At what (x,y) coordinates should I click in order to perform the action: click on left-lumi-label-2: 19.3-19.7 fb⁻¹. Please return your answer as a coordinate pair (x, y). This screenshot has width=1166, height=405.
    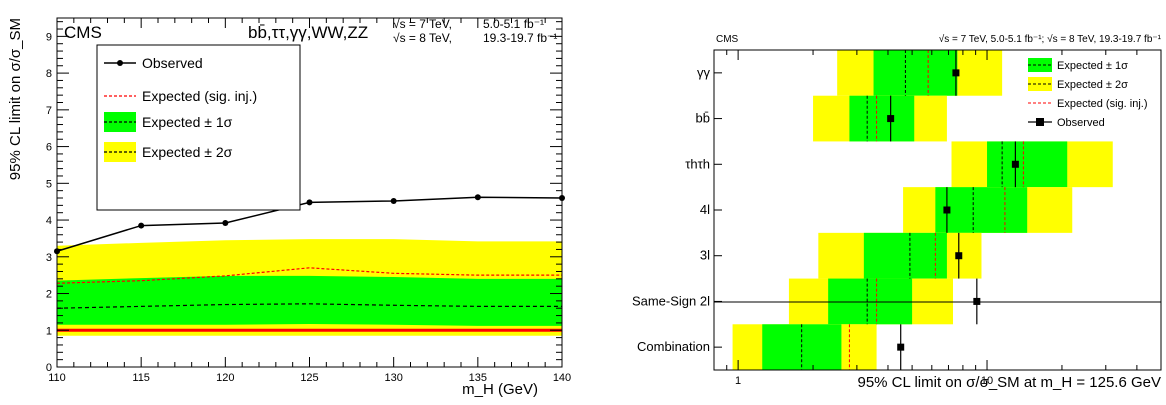
    Looking at the image, I should click on (520, 38).